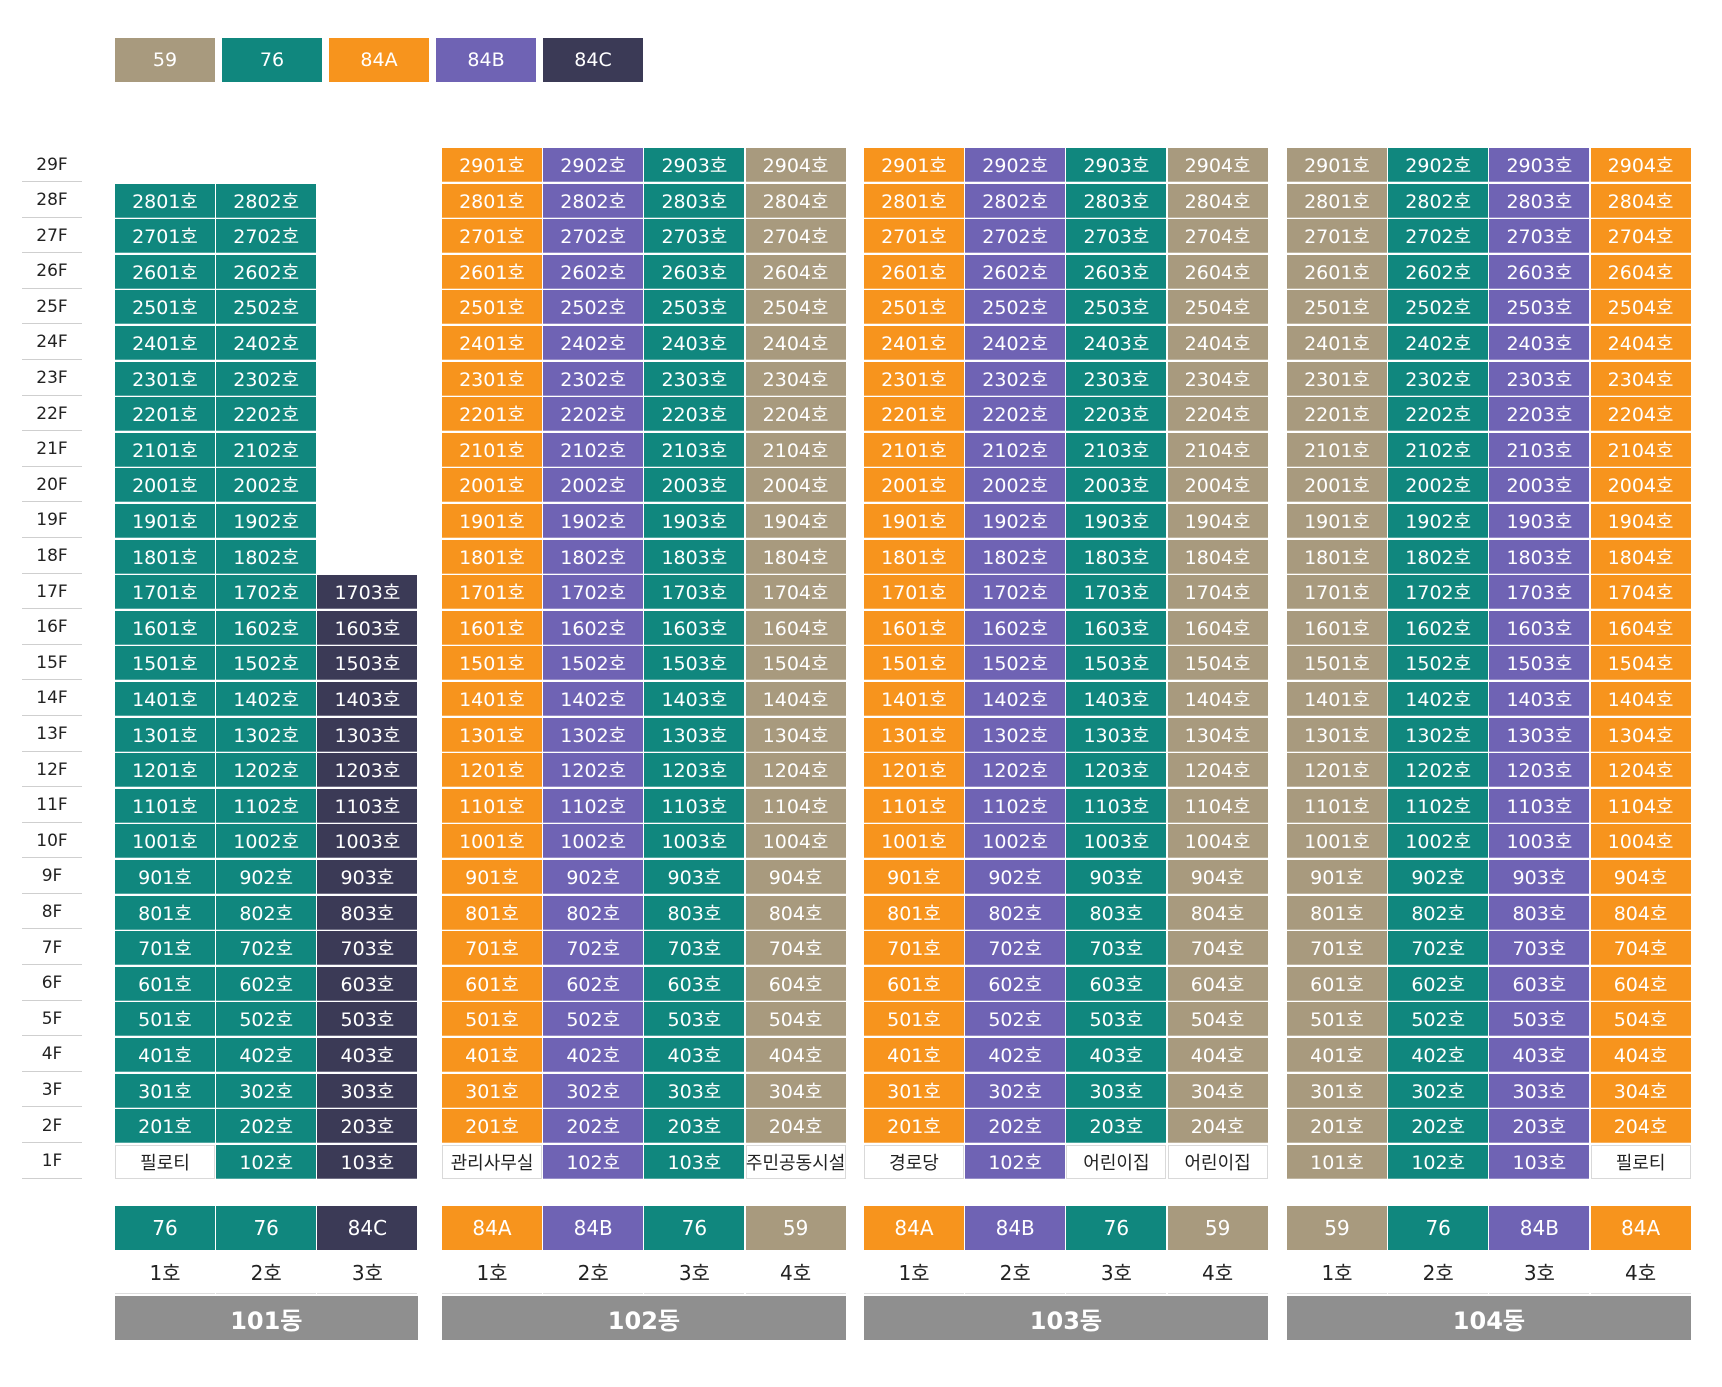 This screenshot has height=1387, width=1722. I want to click on unit-cell: 2003호, so click(694, 485).